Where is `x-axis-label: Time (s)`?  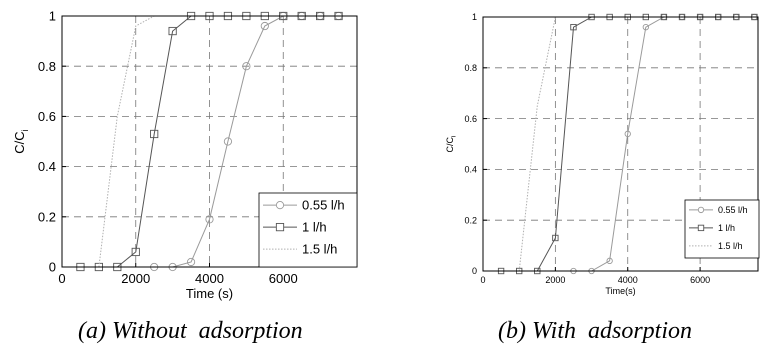
x-axis-label: Time (s) is located at coordinates (209, 293).